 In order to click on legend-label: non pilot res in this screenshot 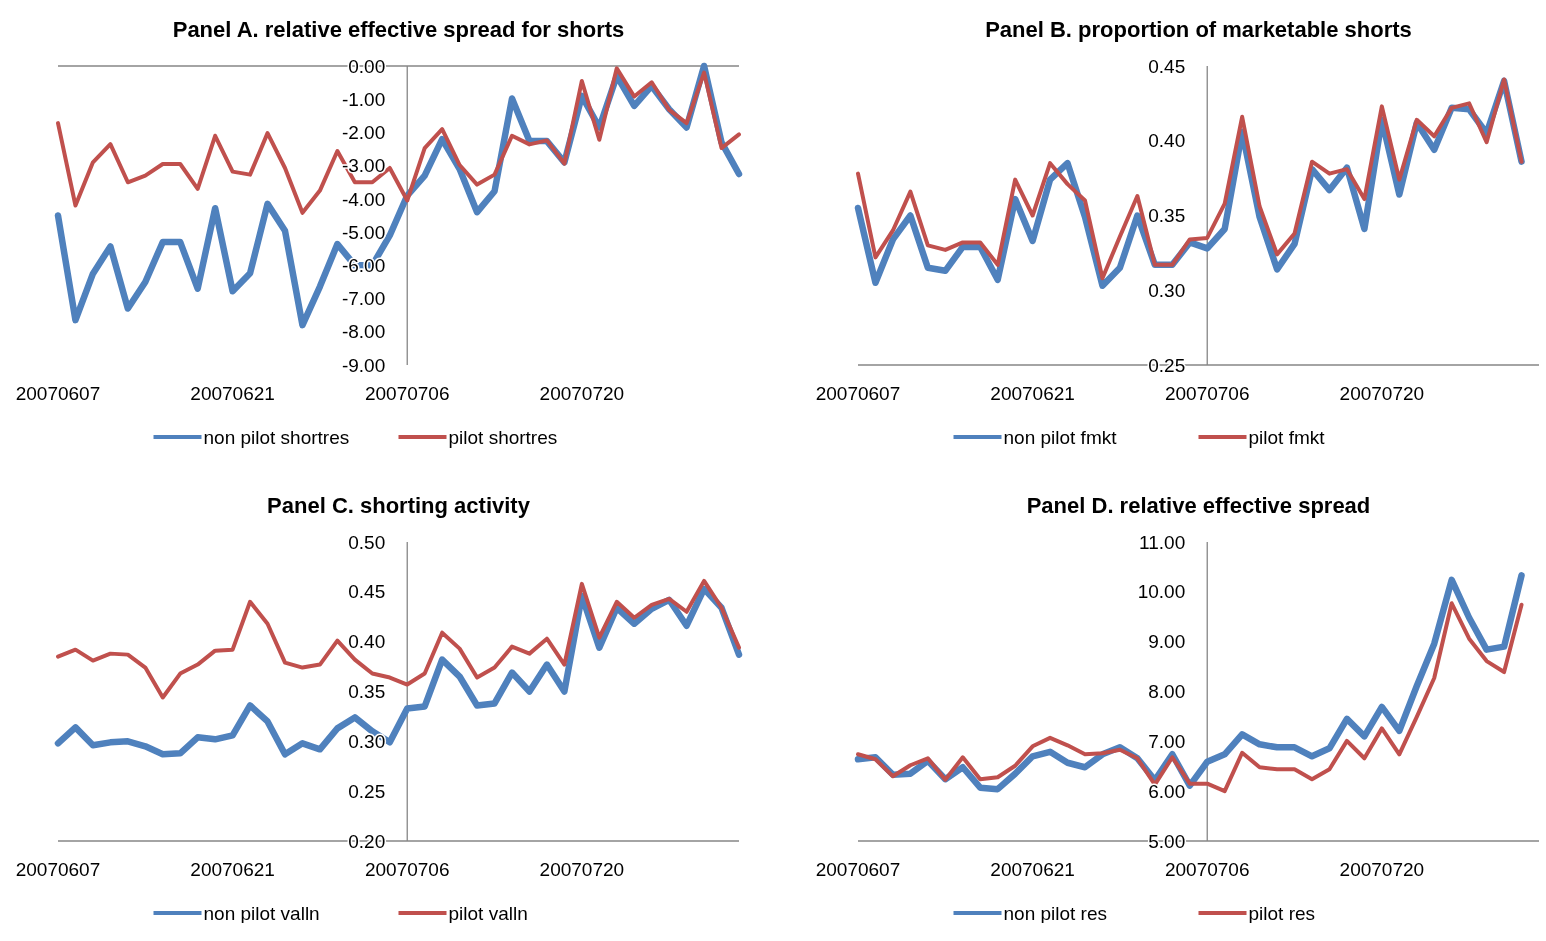, I will do `click(1055, 913)`.